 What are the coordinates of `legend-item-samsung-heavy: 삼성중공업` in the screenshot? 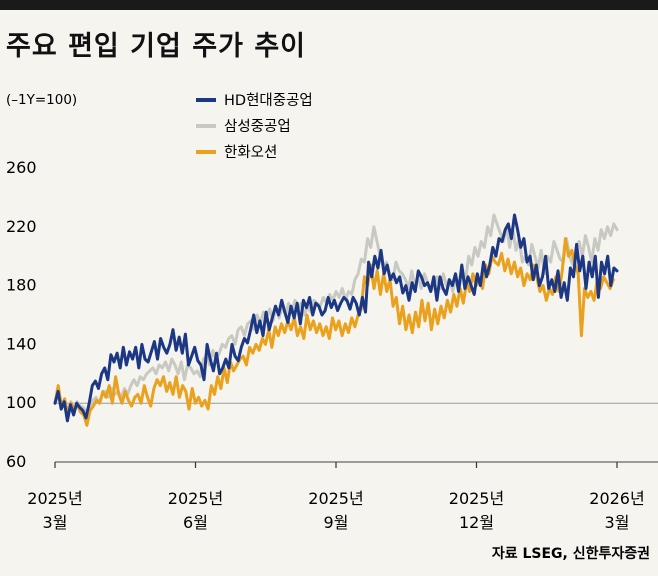 It's located at (257, 126).